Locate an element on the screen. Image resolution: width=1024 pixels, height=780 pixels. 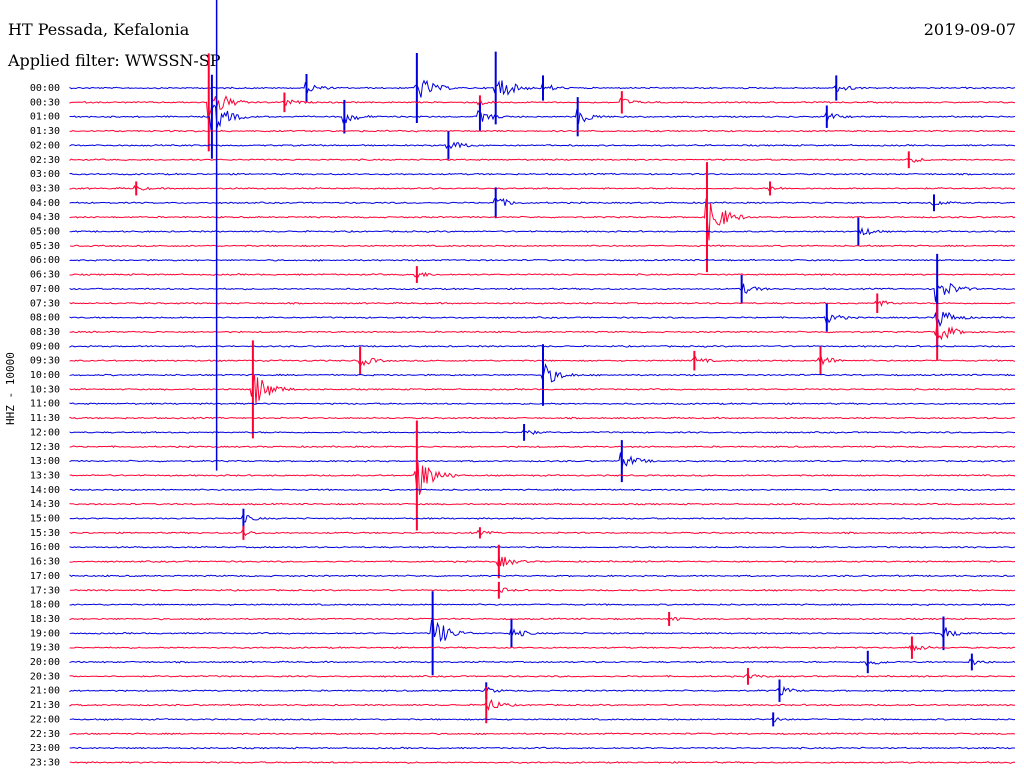
time-label: 16:30 is located at coordinates (45, 562).